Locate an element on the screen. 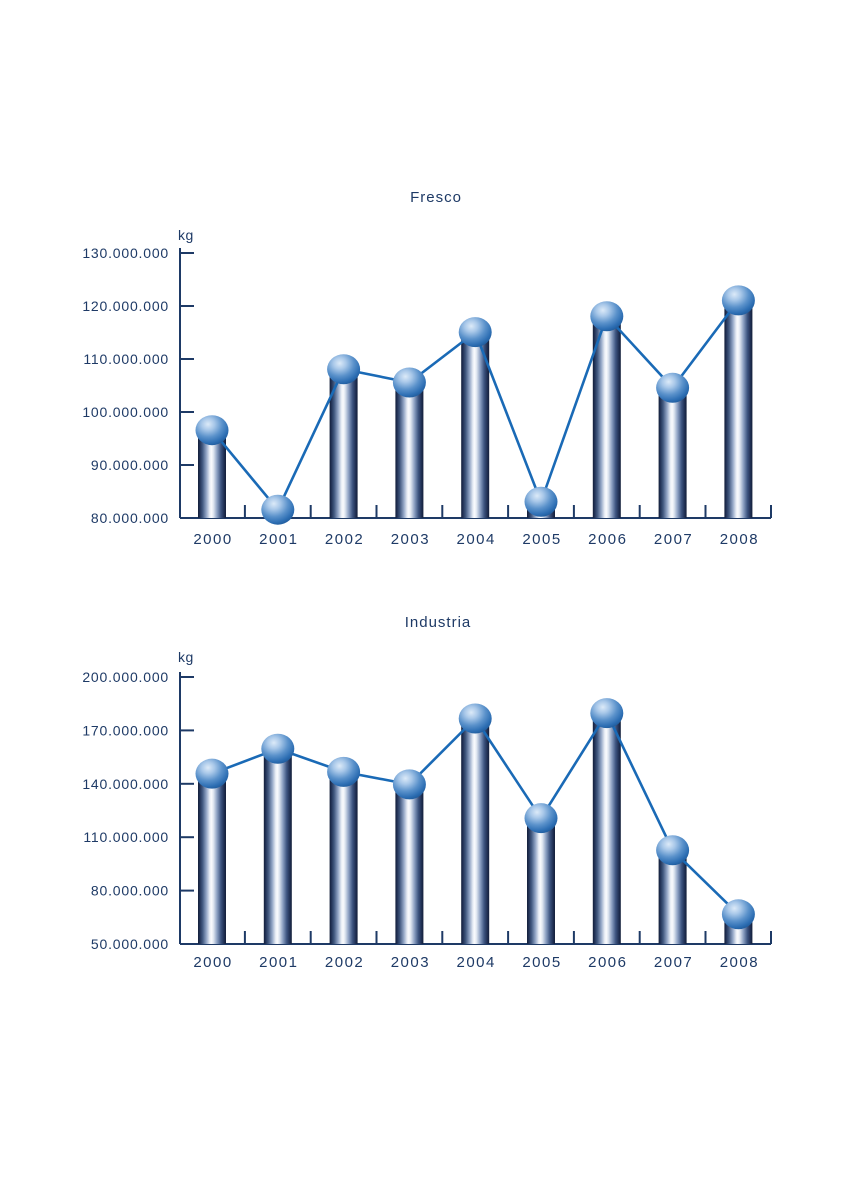  y-tick-label: 170.000.000 is located at coordinates (125, 730).